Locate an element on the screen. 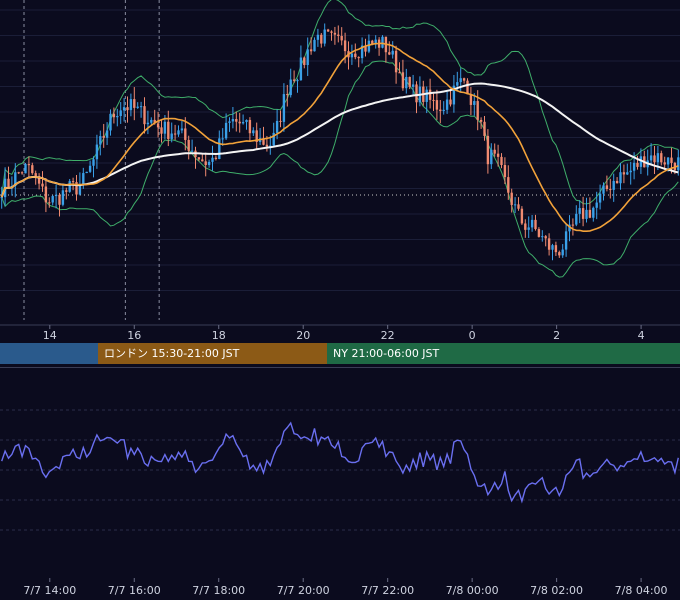  price-tick-label: 16 is located at coordinates (134, 335).